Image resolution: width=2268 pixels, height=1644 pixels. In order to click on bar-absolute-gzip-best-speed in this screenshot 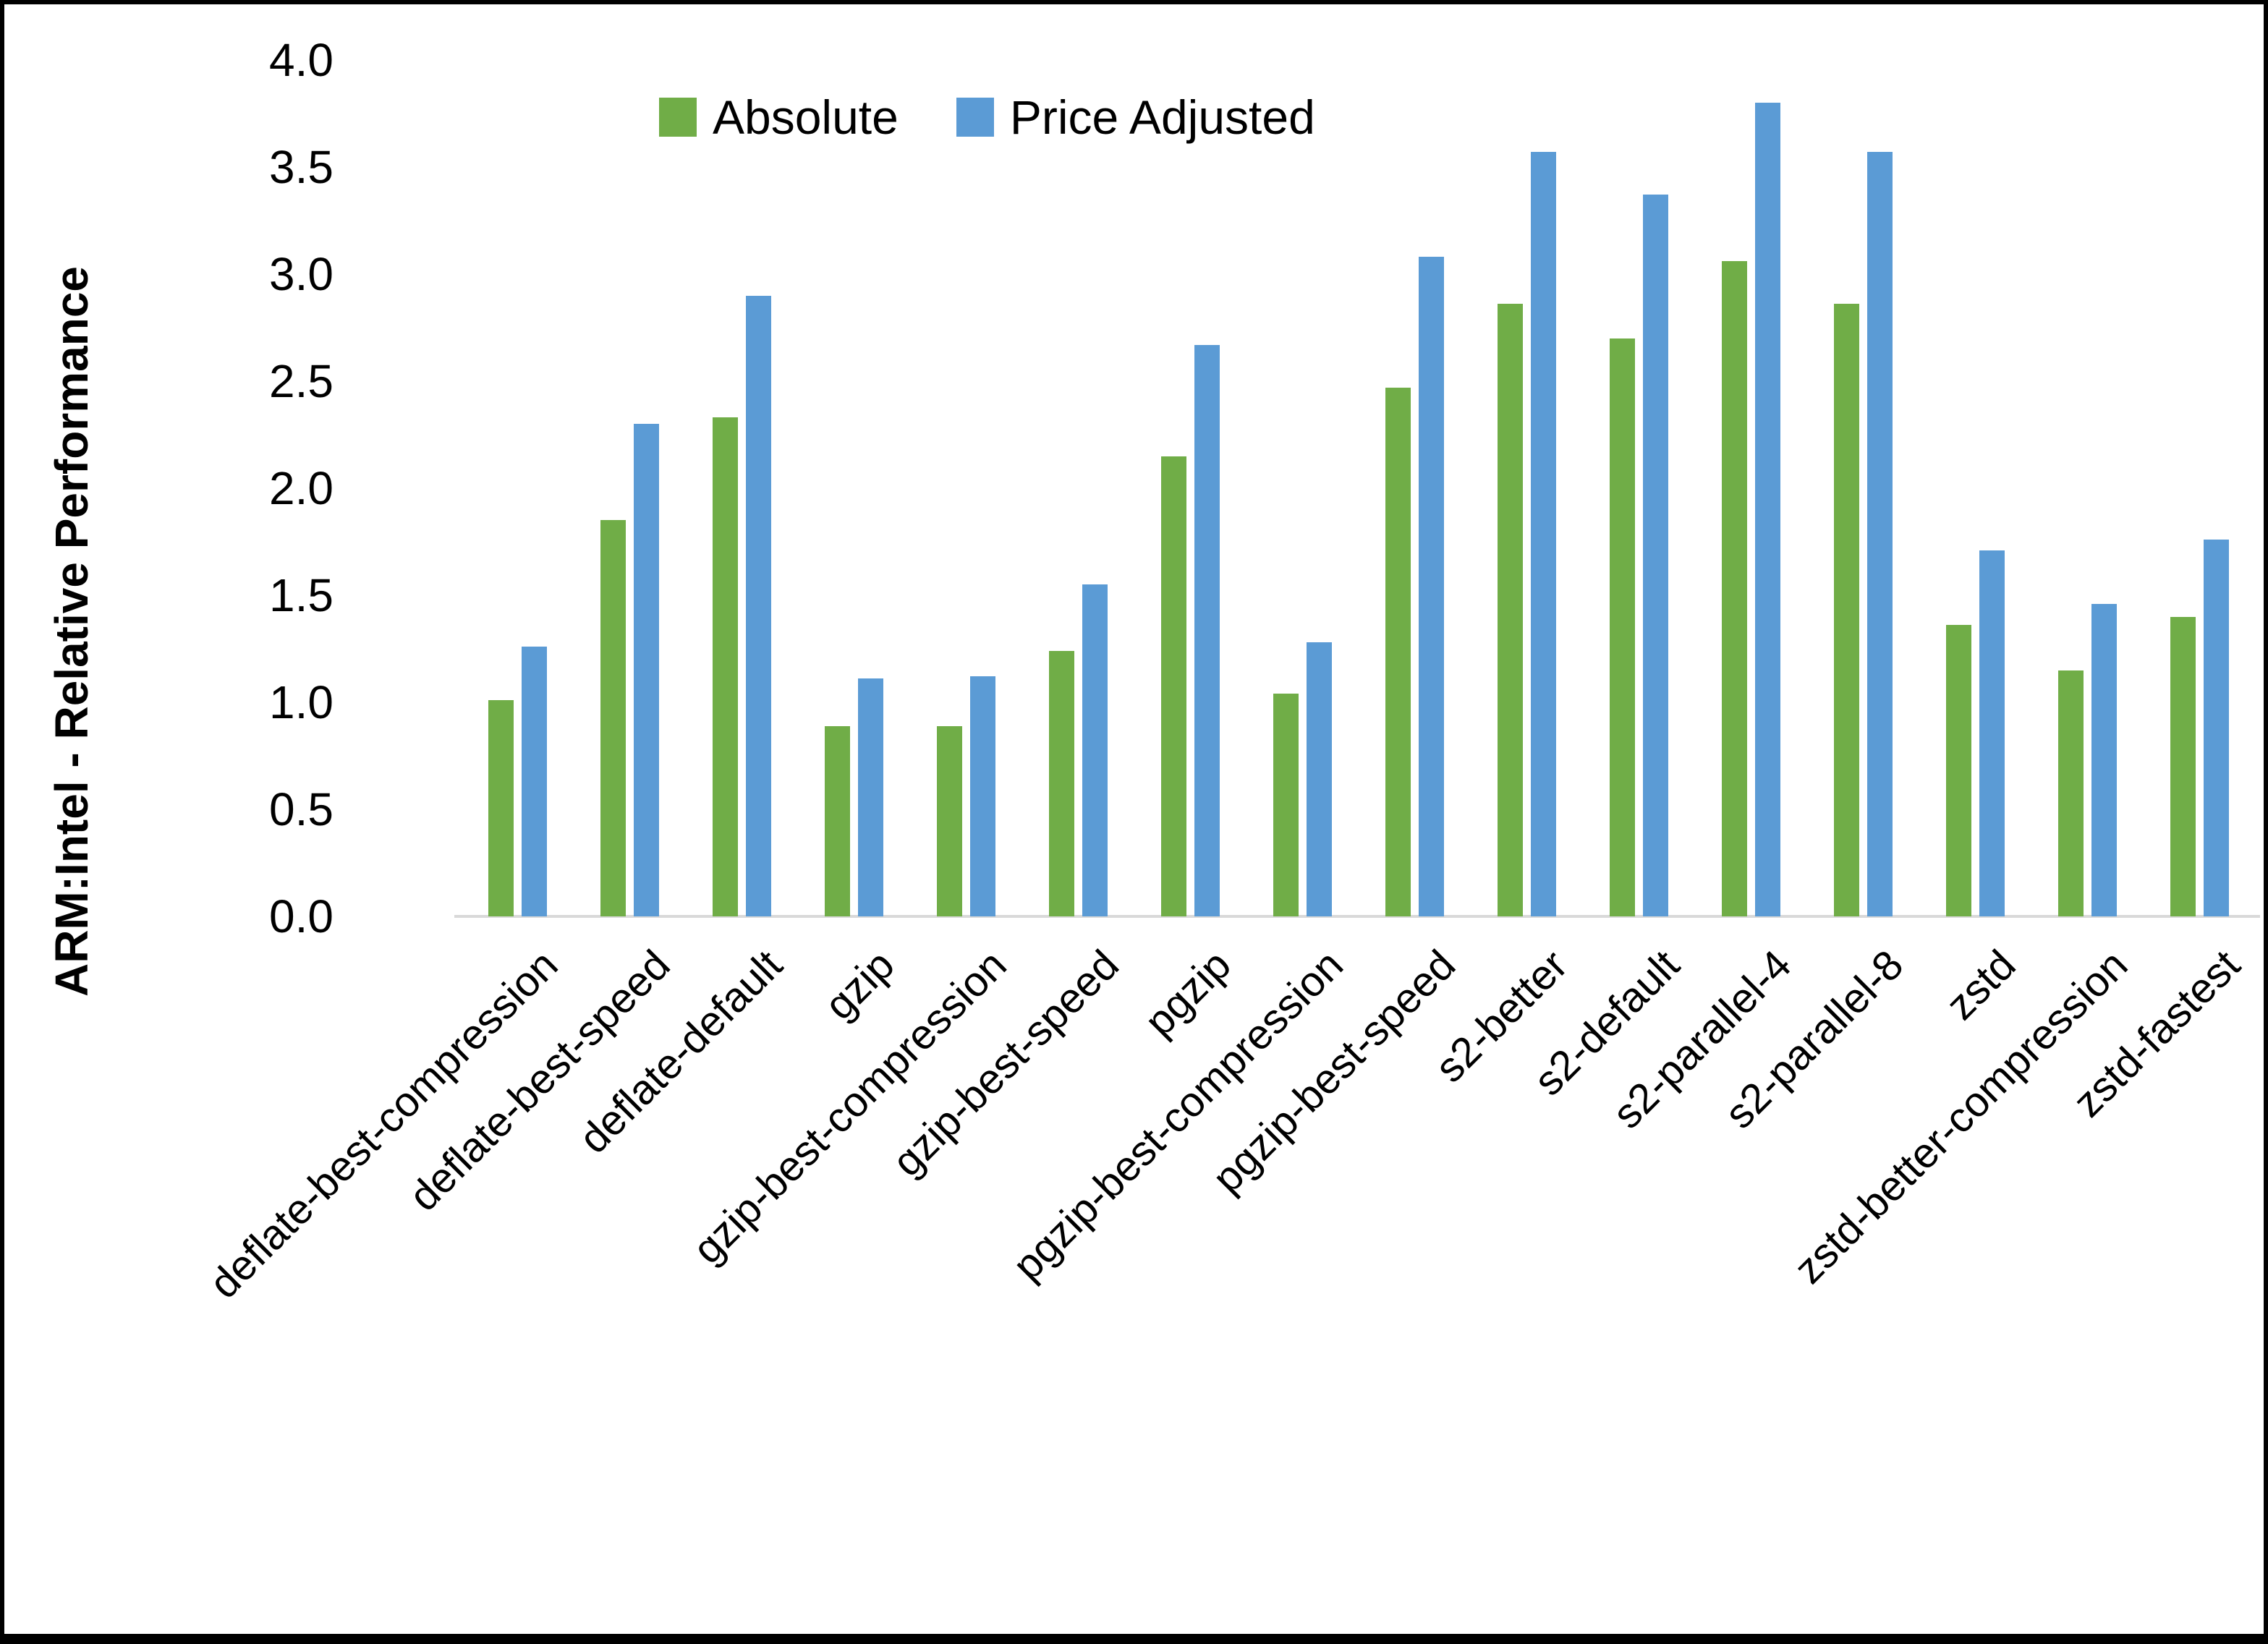, I will do `click(1061, 783)`.